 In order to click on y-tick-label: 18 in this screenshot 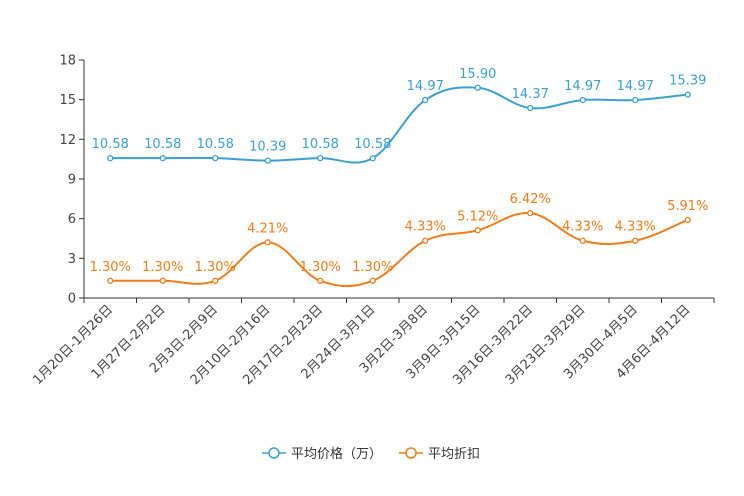, I will do `click(67, 61)`.